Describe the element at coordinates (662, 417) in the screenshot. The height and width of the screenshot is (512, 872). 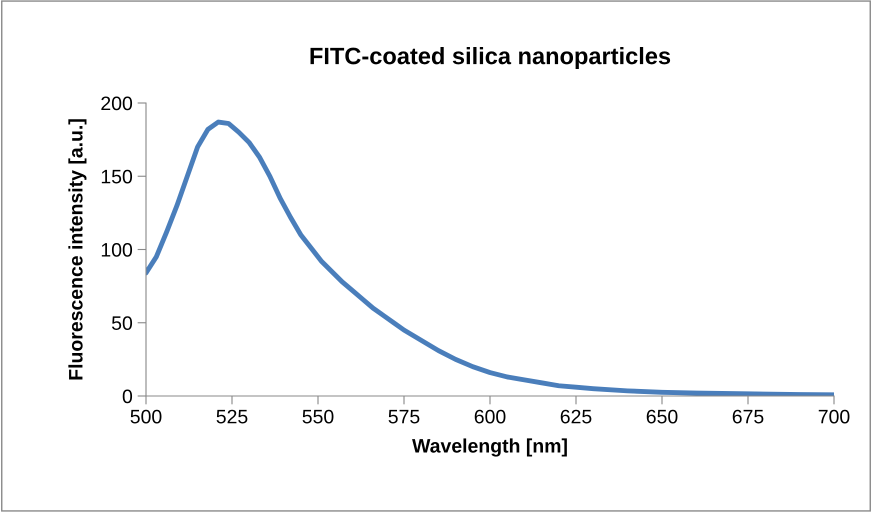
I see `x-tick-label: 650` at that location.